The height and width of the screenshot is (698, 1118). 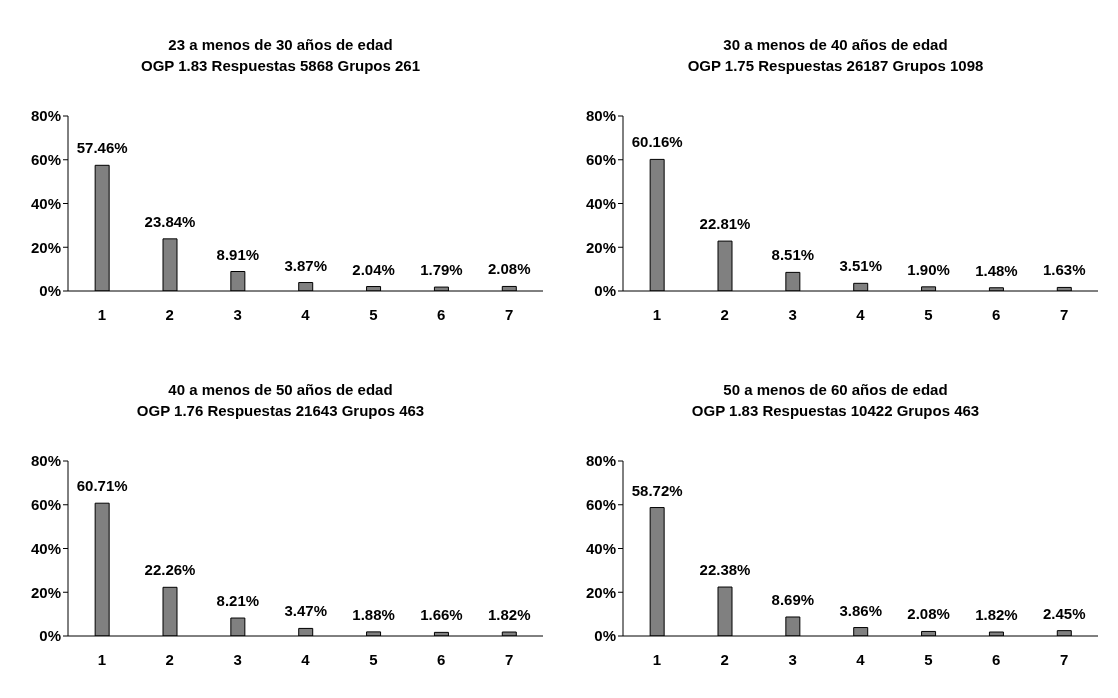 What do you see at coordinates (280, 45) in the screenshot?
I see `chart-title: 23 a menos de 30 años de edad` at bounding box center [280, 45].